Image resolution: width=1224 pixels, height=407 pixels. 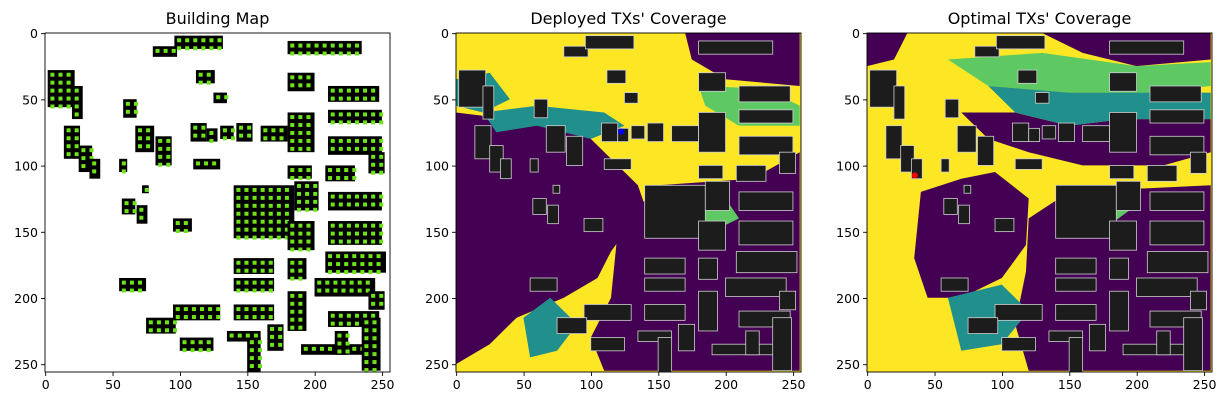 I want to click on x-tick-label: 150, so click(x=1070, y=384).